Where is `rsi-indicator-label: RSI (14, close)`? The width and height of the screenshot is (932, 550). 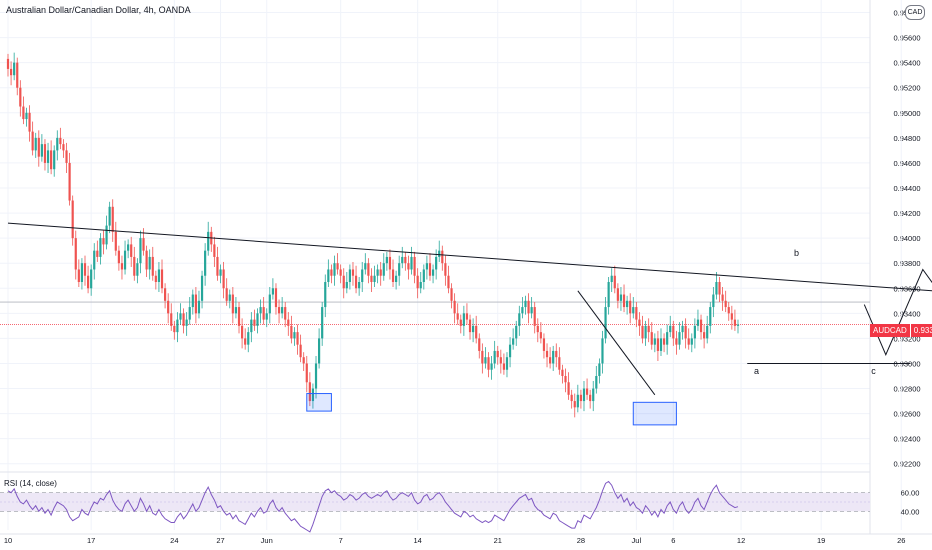 rsi-indicator-label: RSI (14, close) is located at coordinates (30, 483).